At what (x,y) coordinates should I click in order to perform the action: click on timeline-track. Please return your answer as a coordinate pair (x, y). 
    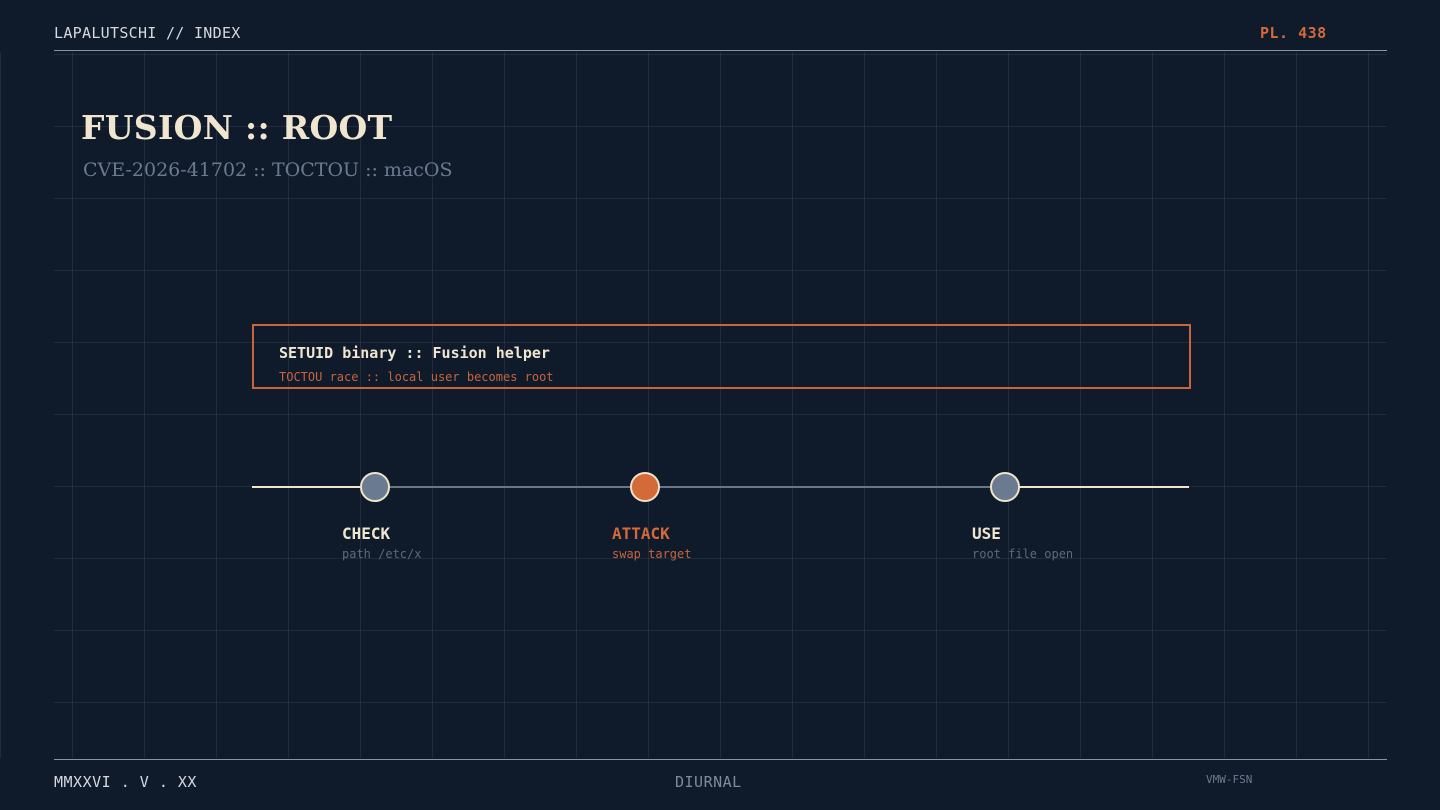
    Looking at the image, I should click on (720, 487).